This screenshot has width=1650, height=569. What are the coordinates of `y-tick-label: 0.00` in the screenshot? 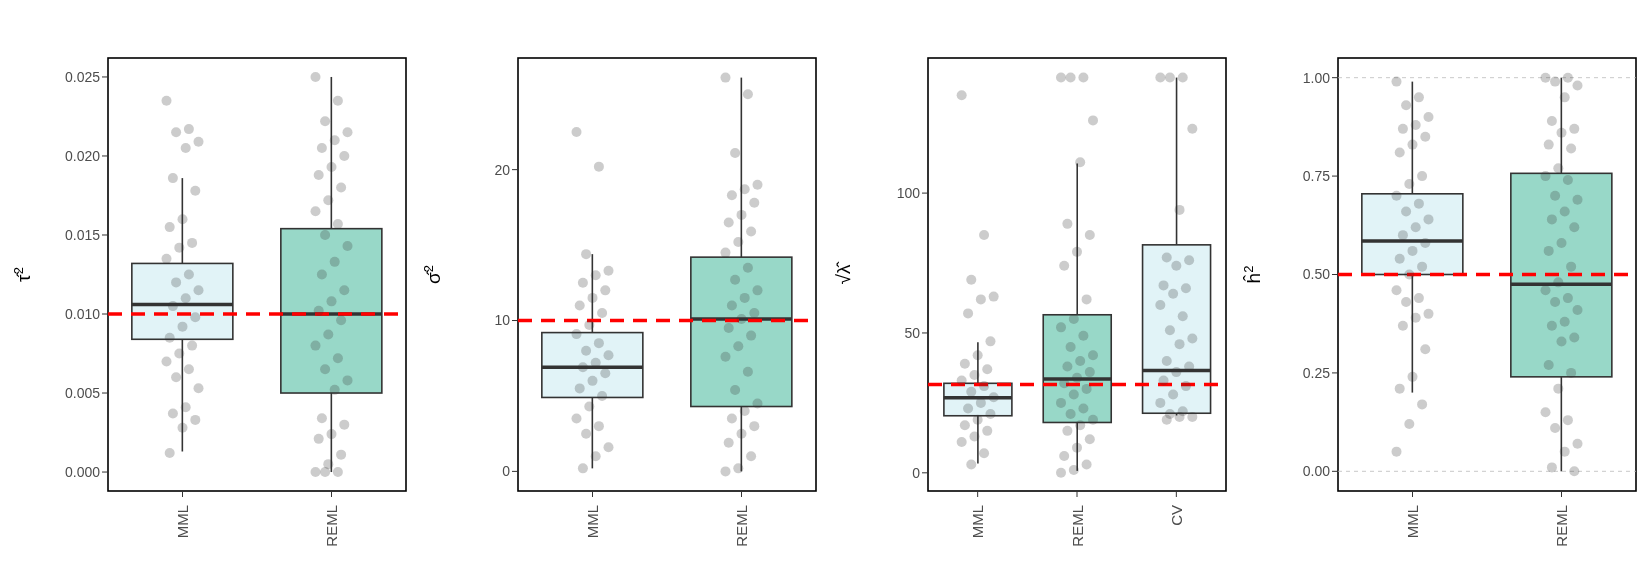 It's located at (1316, 471).